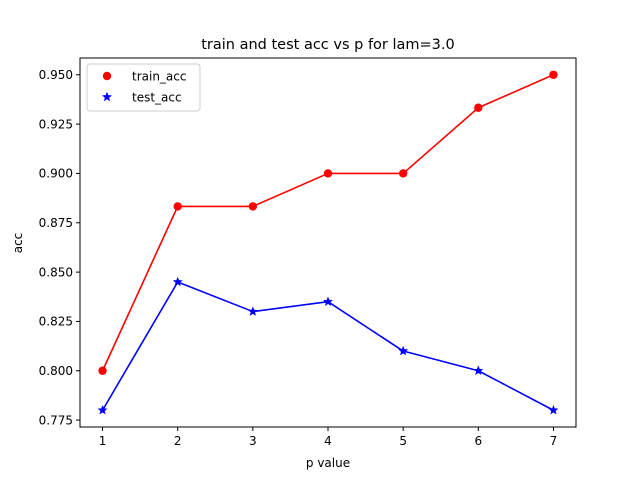 The image size is (640, 480). What do you see at coordinates (403, 441) in the screenshot?
I see `x-tick-label: 5` at bounding box center [403, 441].